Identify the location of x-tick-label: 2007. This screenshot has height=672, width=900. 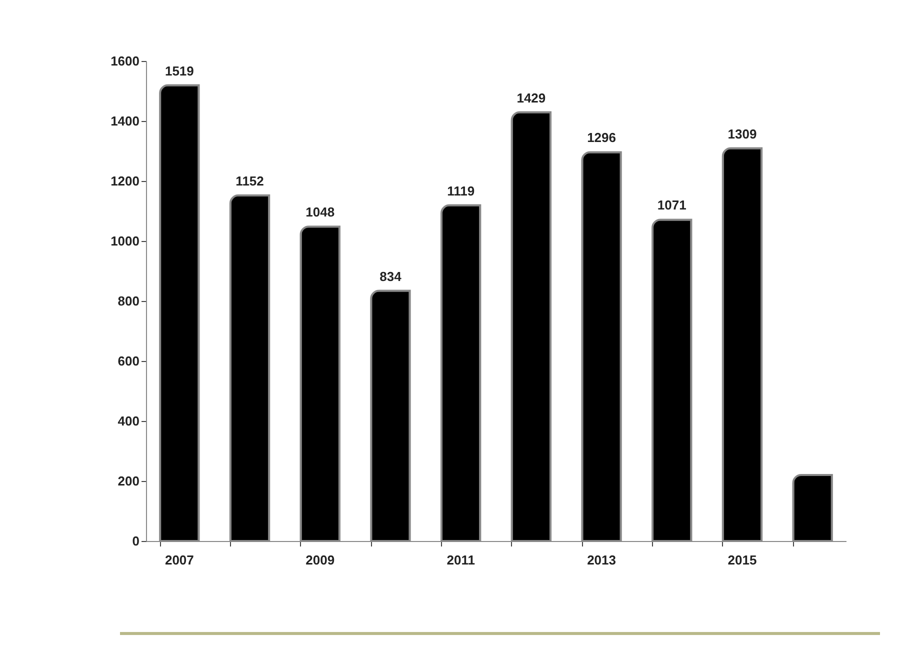
(179, 560).